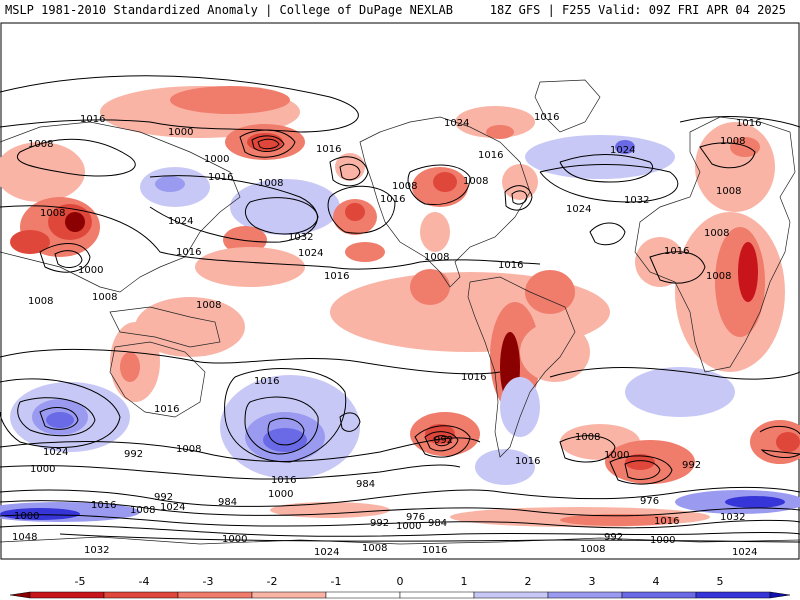 The image size is (800, 600). Describe the element at coordinates (24, 537) in the screenshot. I see `isobar-label: 1048` at that location.